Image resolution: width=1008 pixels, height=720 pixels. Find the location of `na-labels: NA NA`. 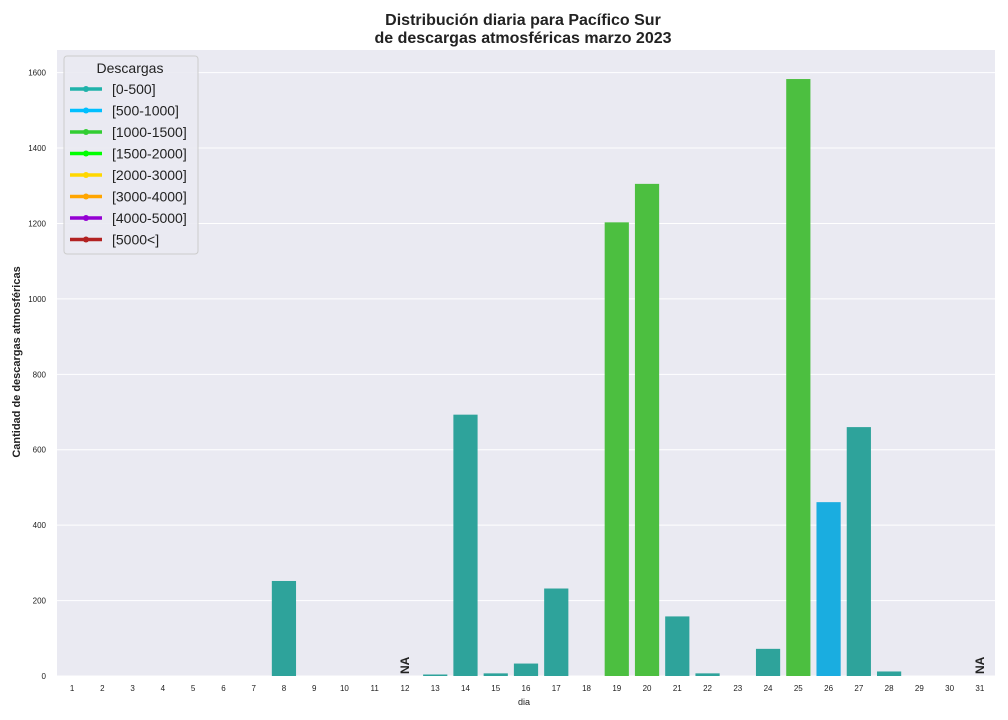

na-labels: NA NA is located at coordinates (692, 665).